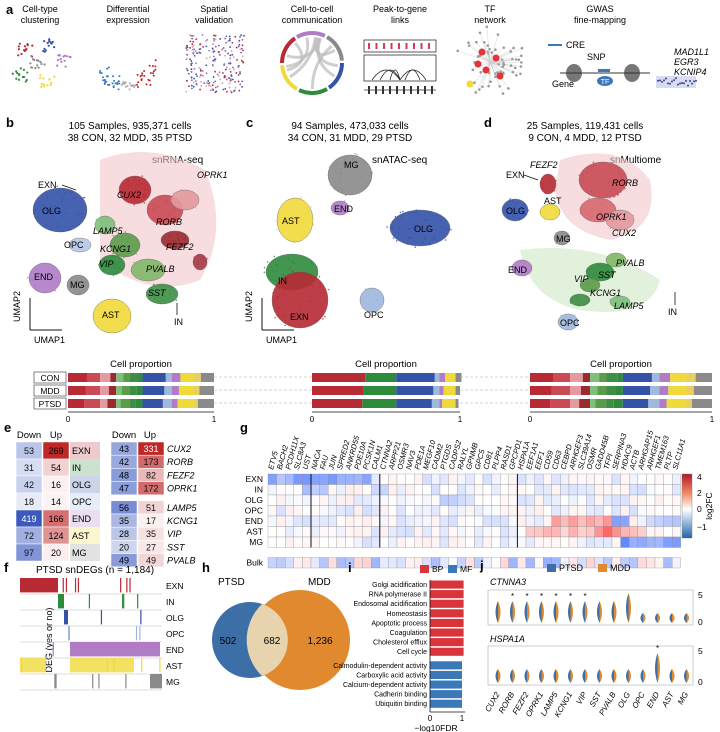 This screenshot has width=720, height=732. Describe the element at coordinates (256, 542) in the screenshot. I see `g-row-label-MG: MG` at that location.